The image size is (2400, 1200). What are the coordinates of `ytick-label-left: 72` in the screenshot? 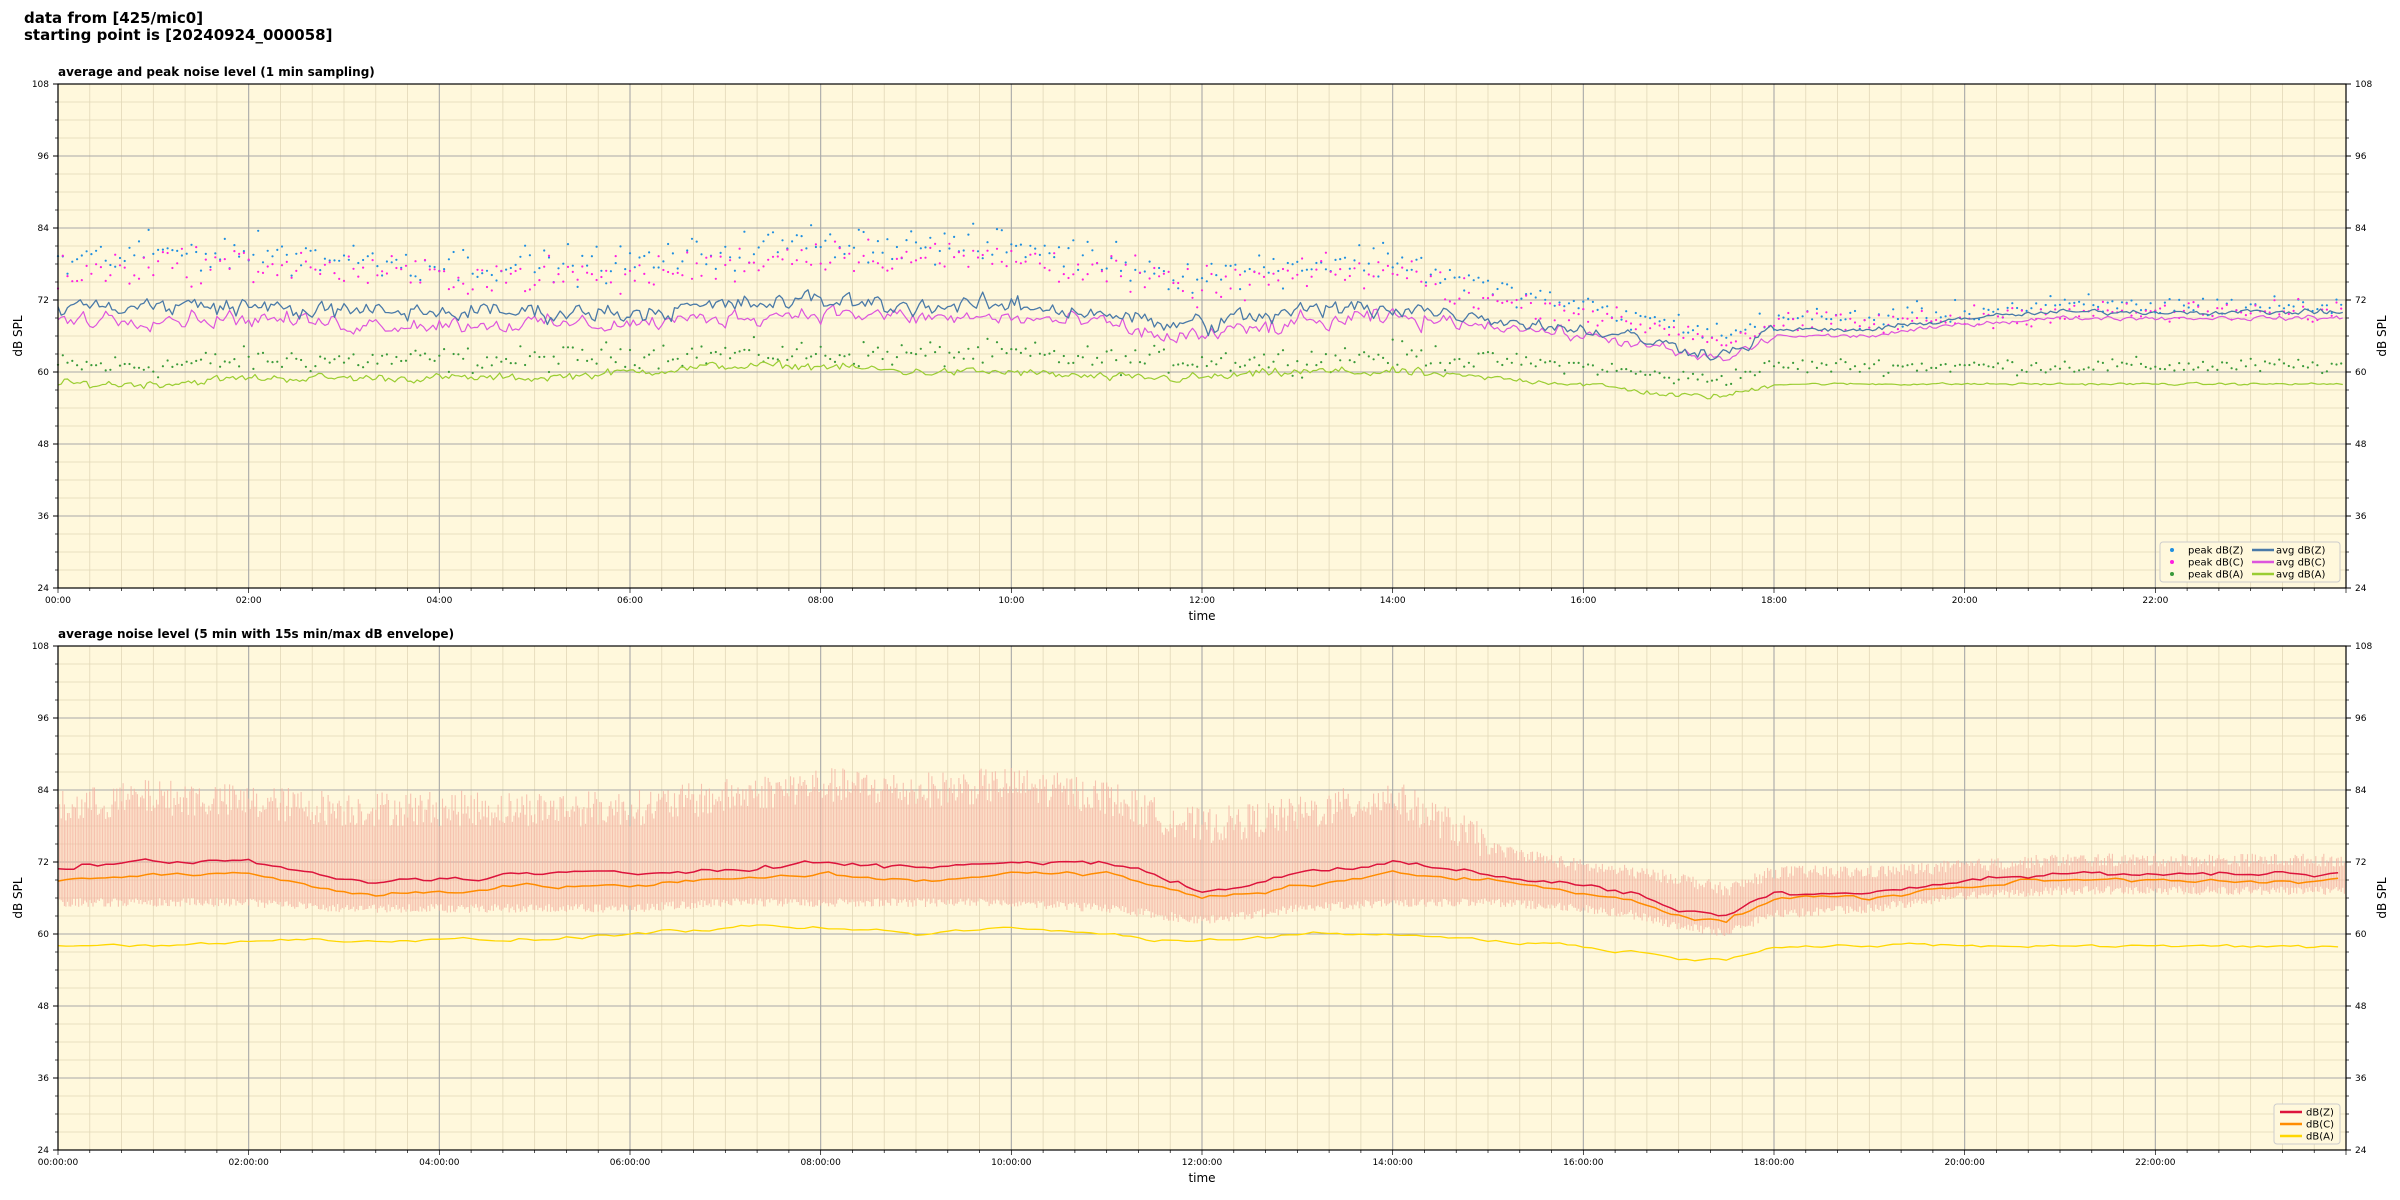 It's located at (43, 863).